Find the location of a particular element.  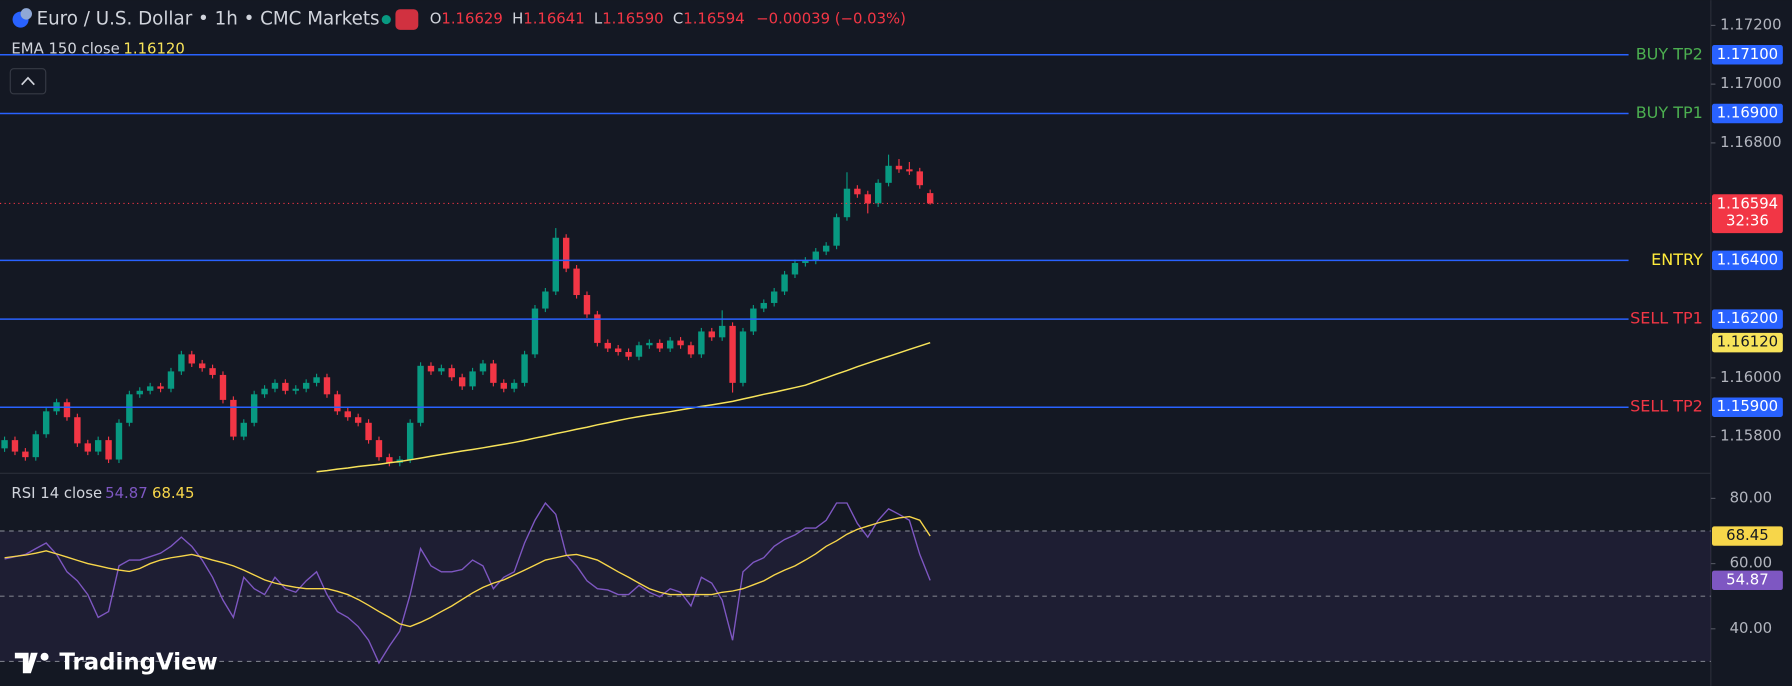

rsi-value-text: 68.45 is located at coordinates (1747, 535).